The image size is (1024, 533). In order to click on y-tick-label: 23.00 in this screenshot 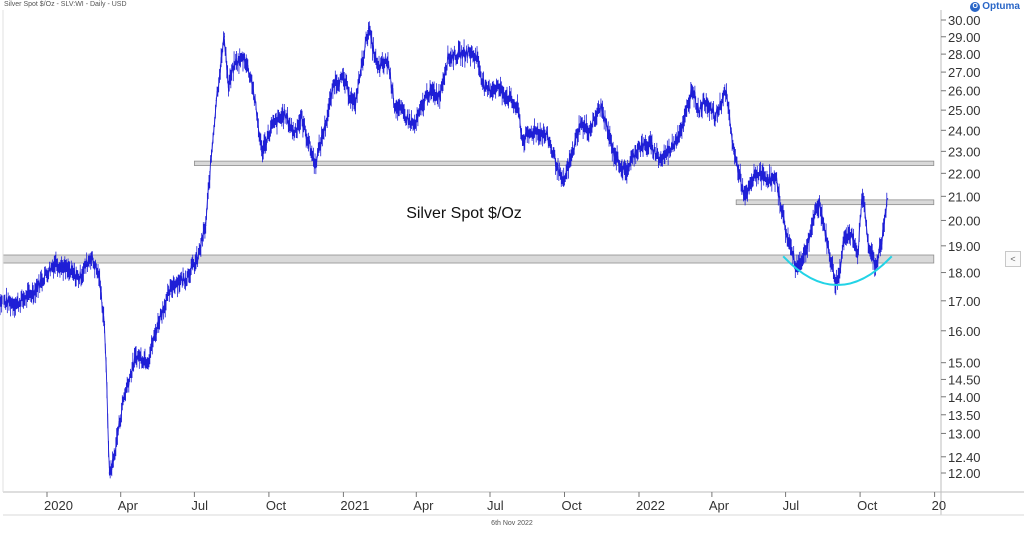, I will do `click(964, 151)`.